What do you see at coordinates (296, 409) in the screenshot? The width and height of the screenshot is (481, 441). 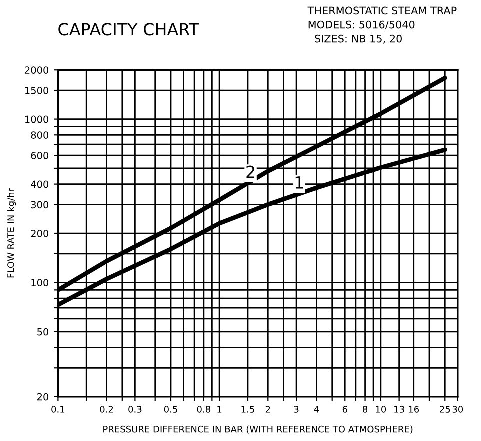 I see `x-tick-label: 3` at bounding box center [296, 409].